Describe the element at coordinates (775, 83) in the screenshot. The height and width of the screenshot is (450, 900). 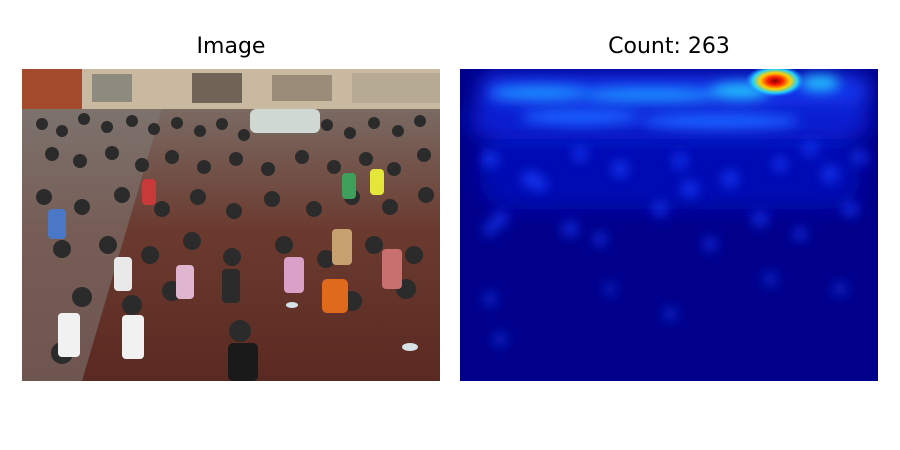
I see `density-hotspot` at that location.